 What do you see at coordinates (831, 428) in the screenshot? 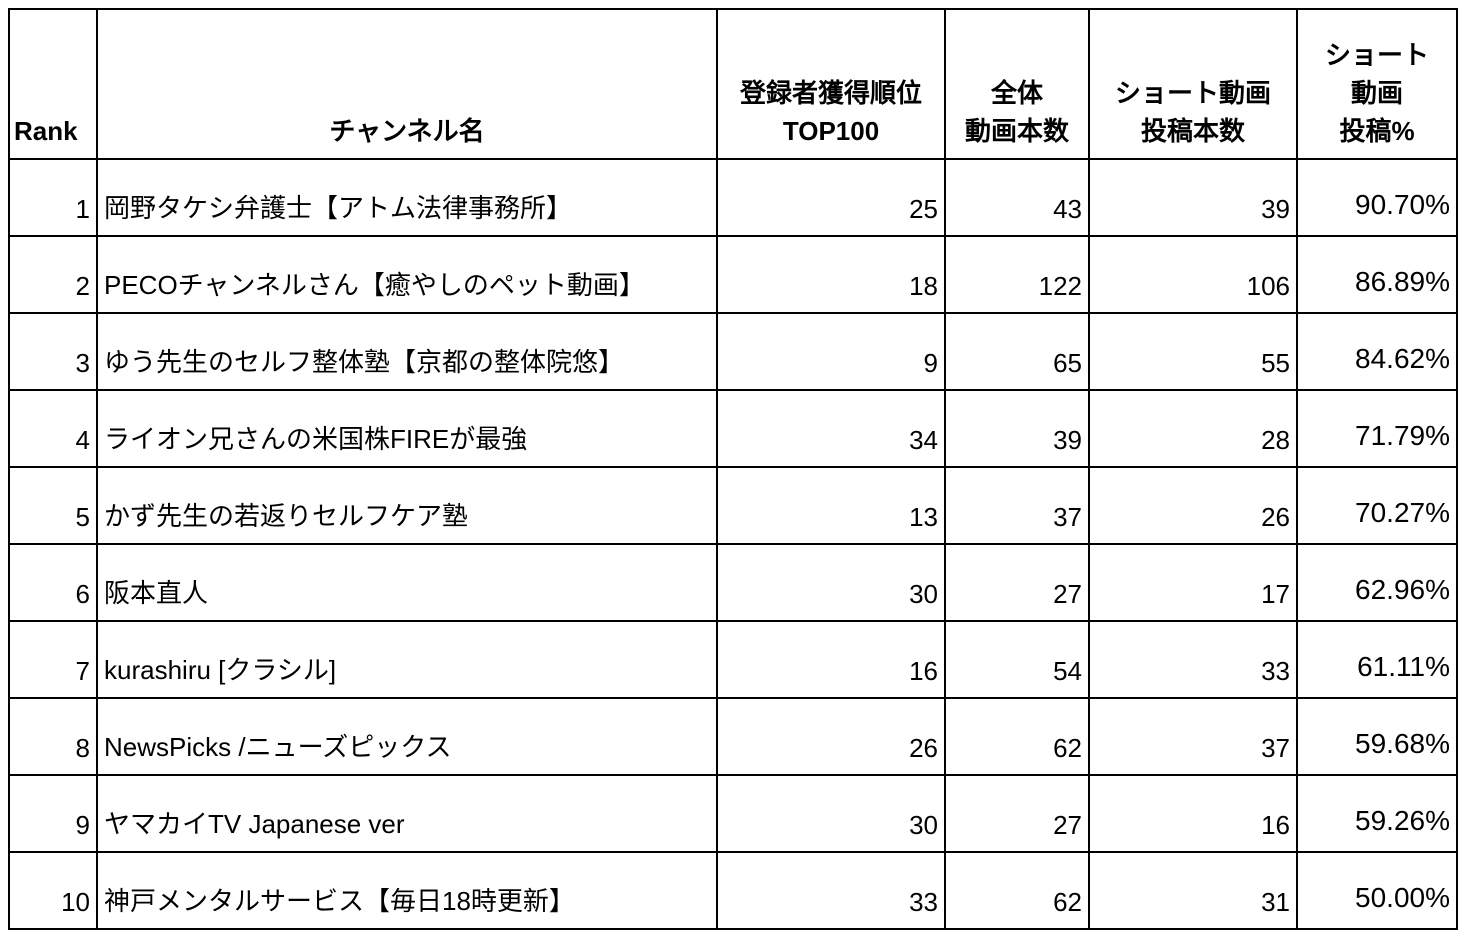
I see `table-cell: 34` at bounding box center [831, 428].